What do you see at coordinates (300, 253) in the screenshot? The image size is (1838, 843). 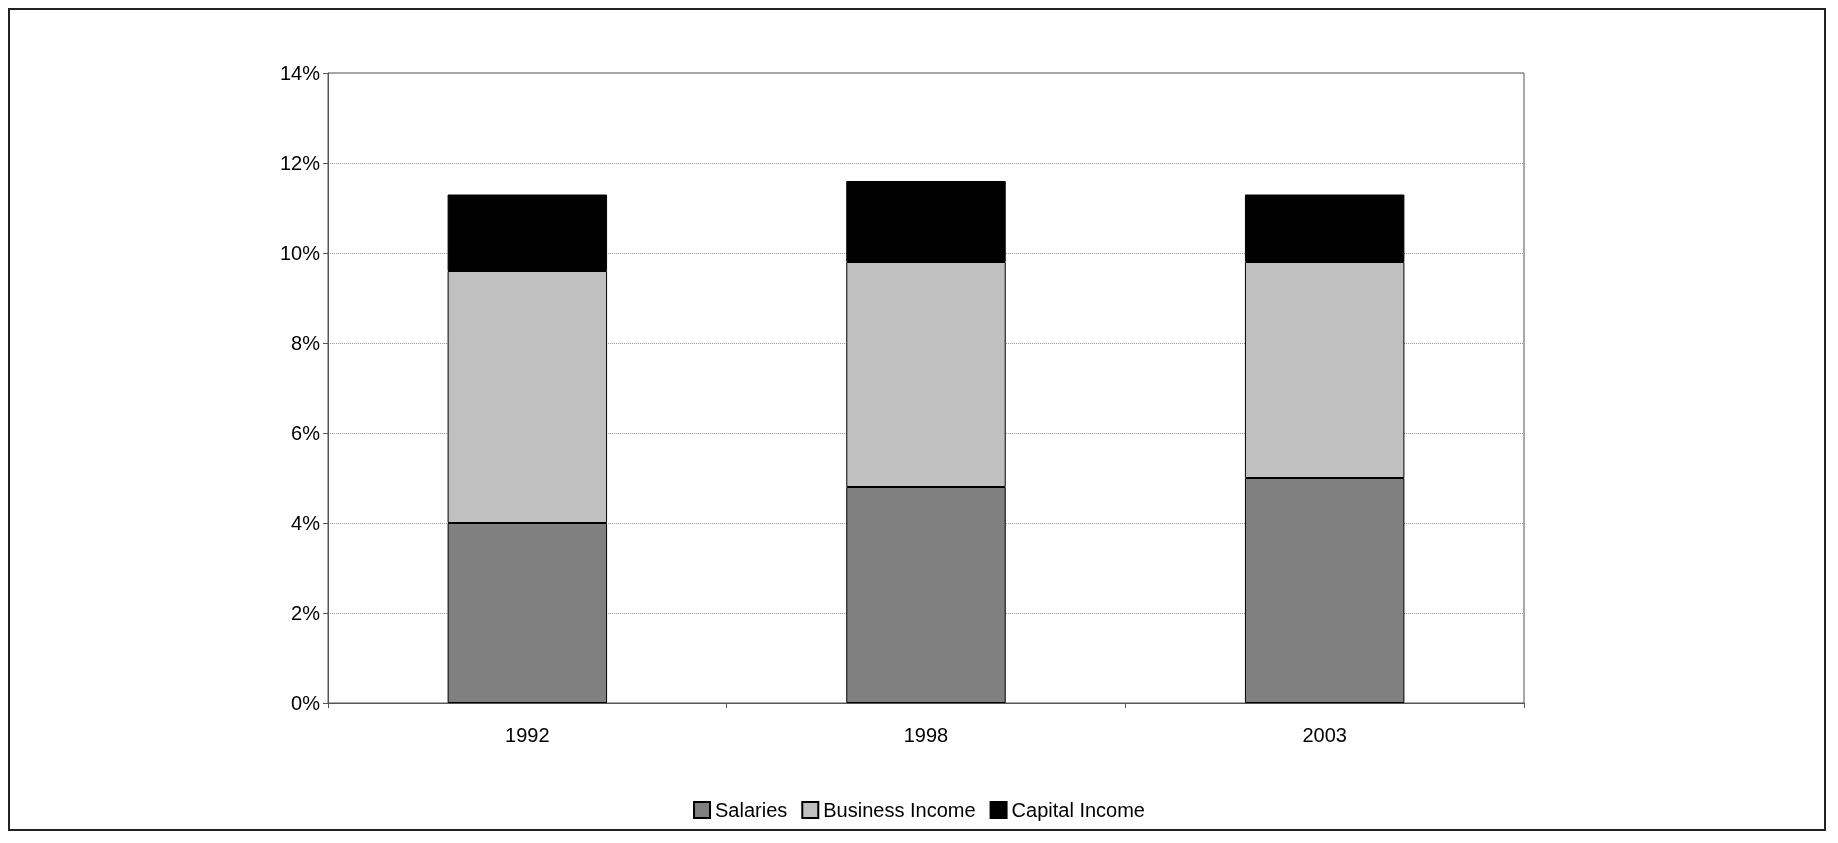 I see `y-tick-label: 10%` at bounding box center [300, 253].